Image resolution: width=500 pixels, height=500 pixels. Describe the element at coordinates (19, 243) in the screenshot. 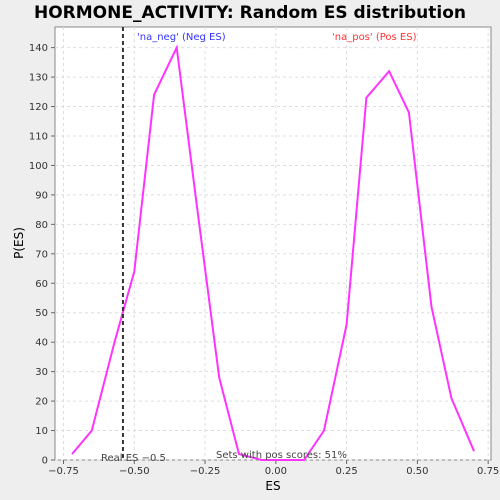

I see `y-axis-label: P(ES)` at that location.